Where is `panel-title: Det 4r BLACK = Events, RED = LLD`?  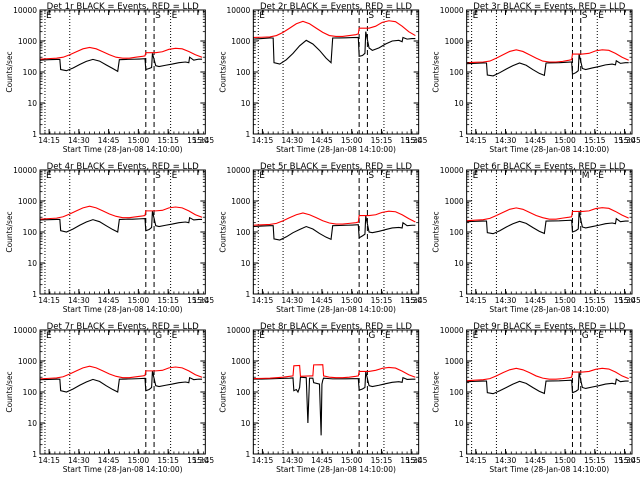 panel-title: Det 4r BLACK = Events, RED = LLD is located at coordinates (123, 167).